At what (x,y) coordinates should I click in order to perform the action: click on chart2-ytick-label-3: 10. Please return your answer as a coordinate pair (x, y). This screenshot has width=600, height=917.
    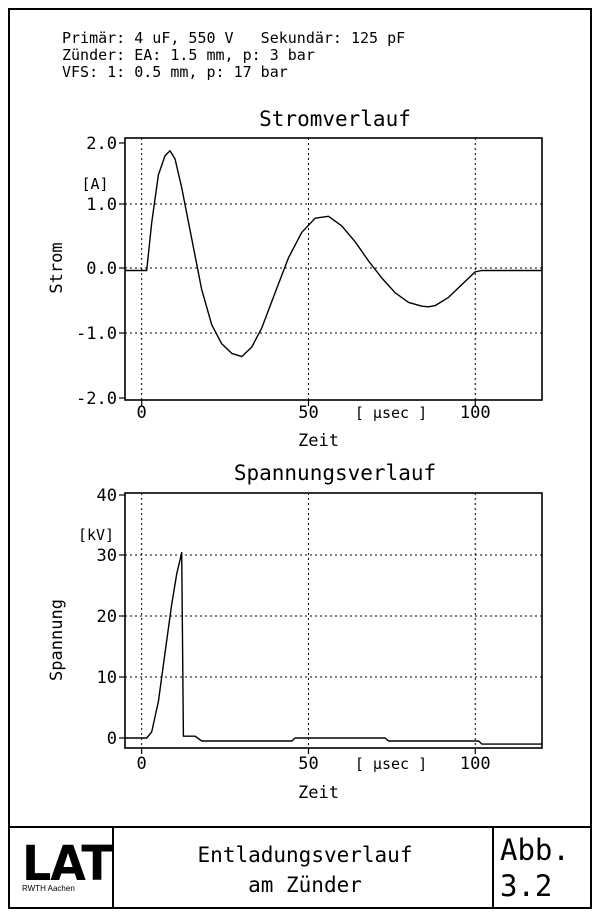
    Looking at the image, I should click on (107, 678).